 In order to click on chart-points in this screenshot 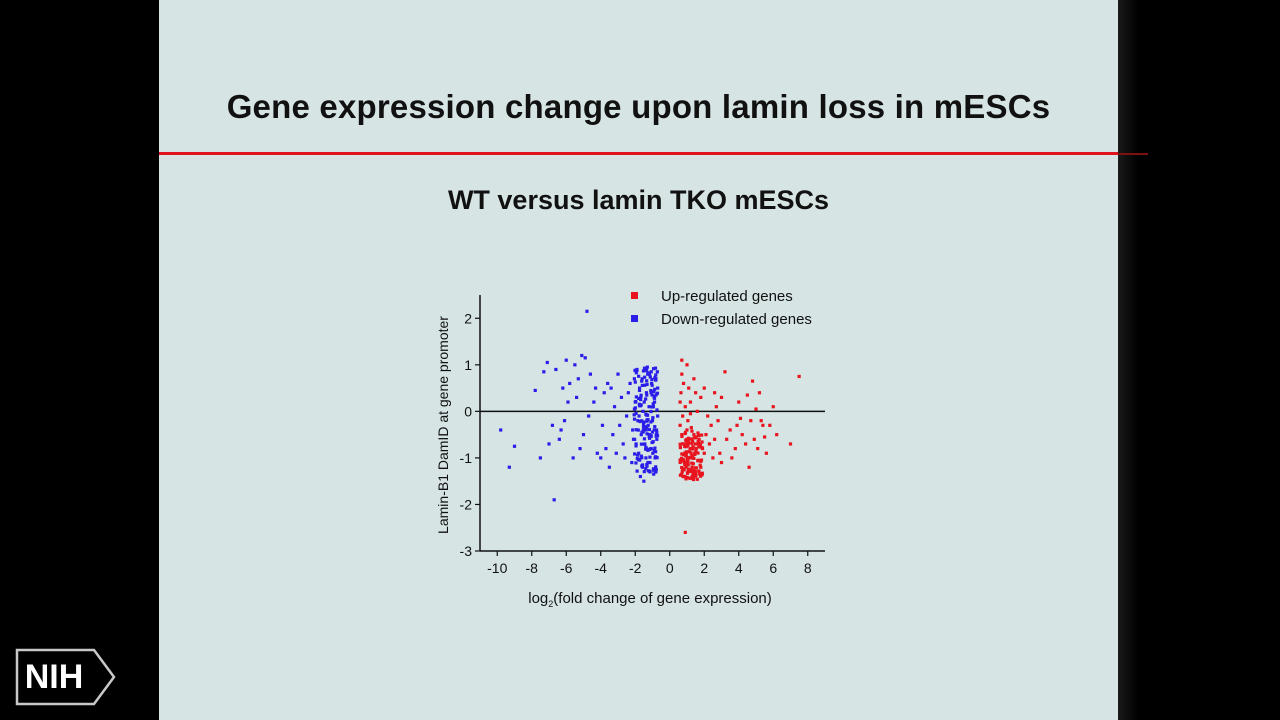, I will do `click(650, 421)`.